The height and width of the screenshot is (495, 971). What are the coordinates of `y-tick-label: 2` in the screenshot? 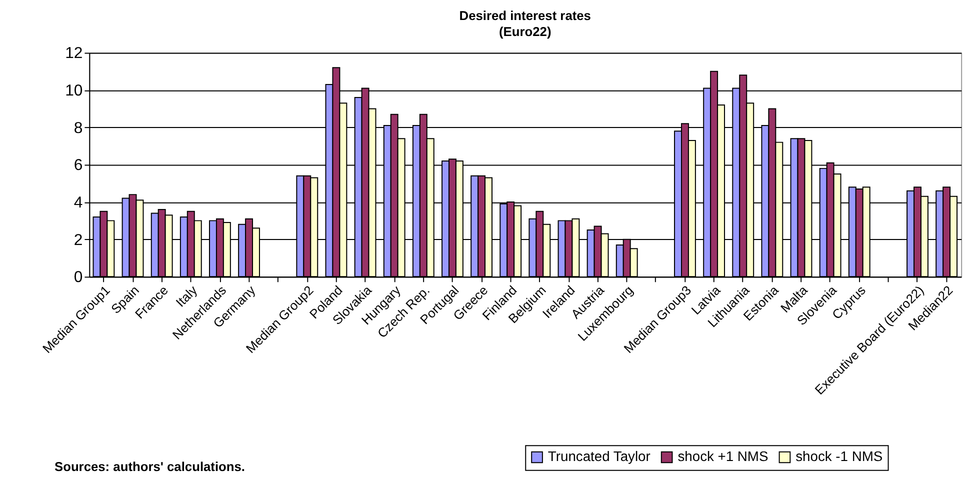 It's located at (78, 240).